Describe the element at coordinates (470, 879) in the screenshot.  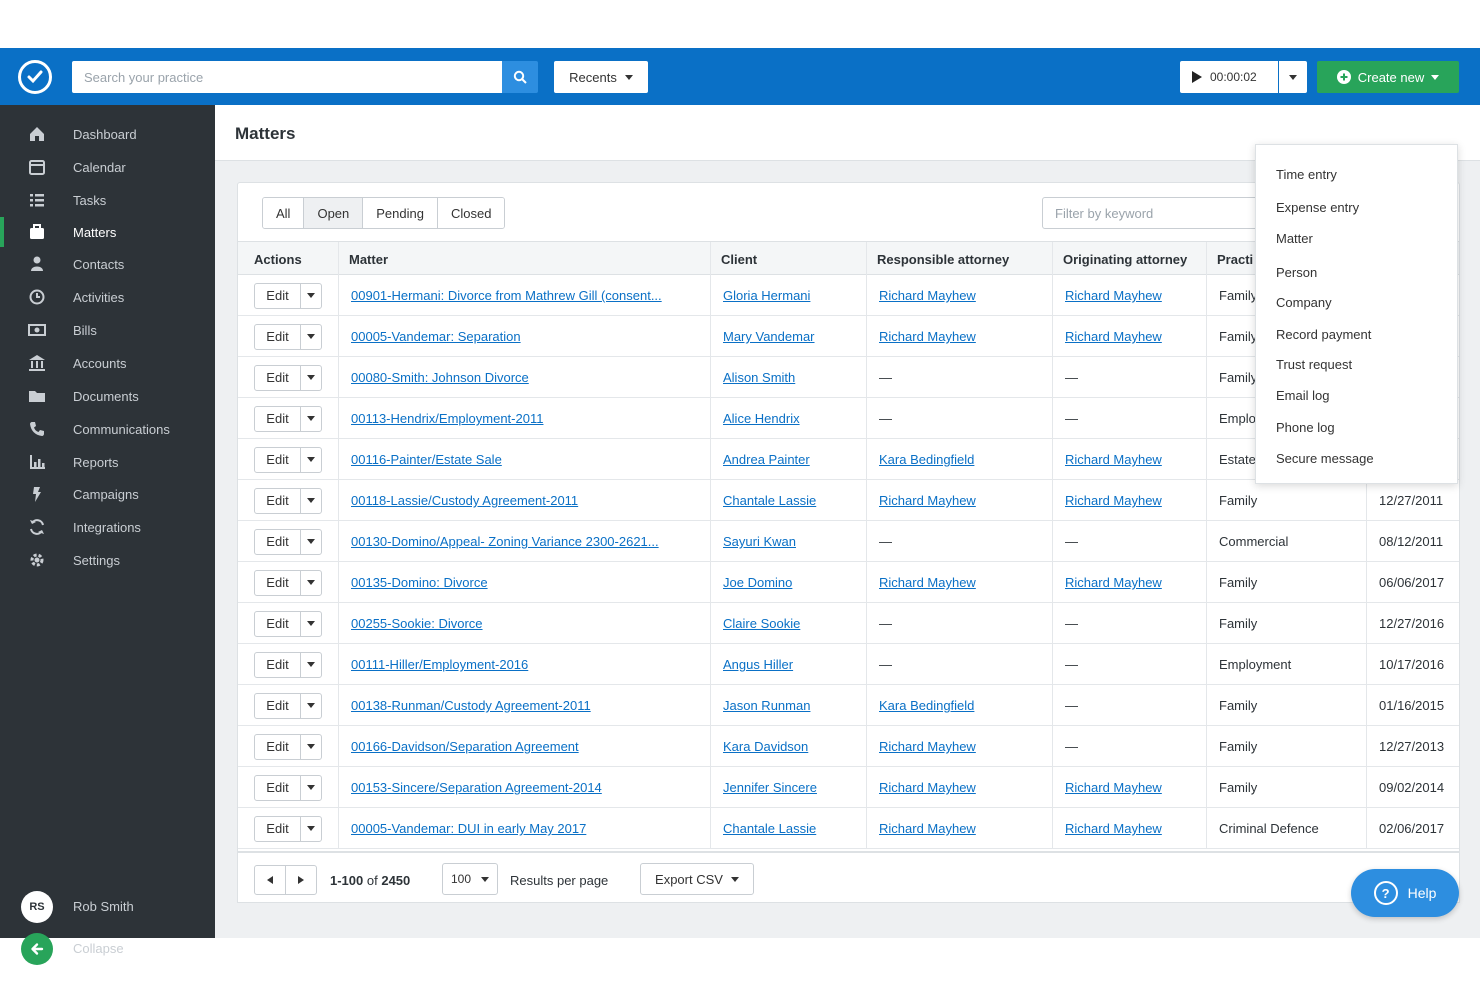
I see `per-page-select: 100` at that location.